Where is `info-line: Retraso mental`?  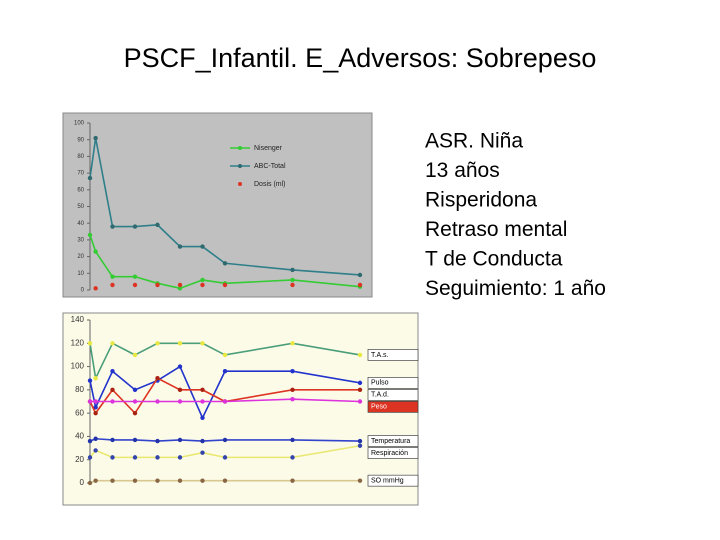
info-line: Retraso mental is located at coordinates (496, 229).